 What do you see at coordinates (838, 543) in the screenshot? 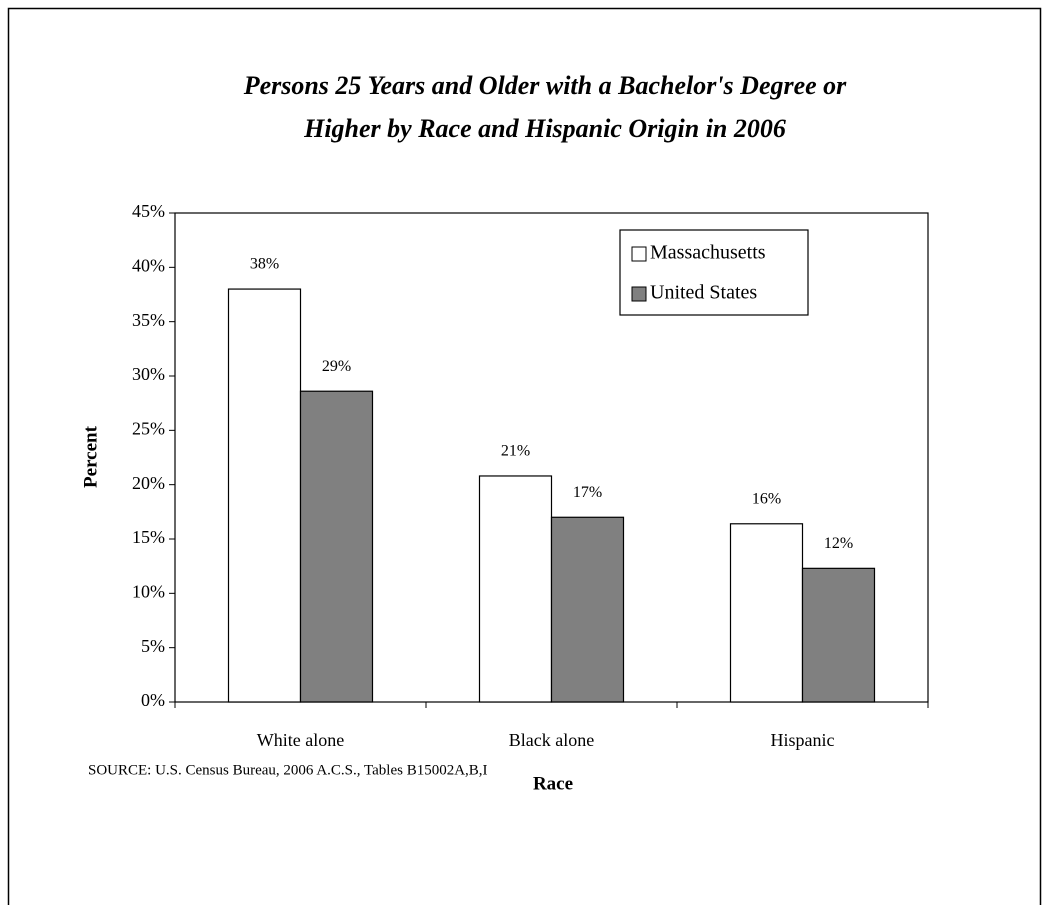
I see `value-label: 12%` at bounding box center [838, 543].